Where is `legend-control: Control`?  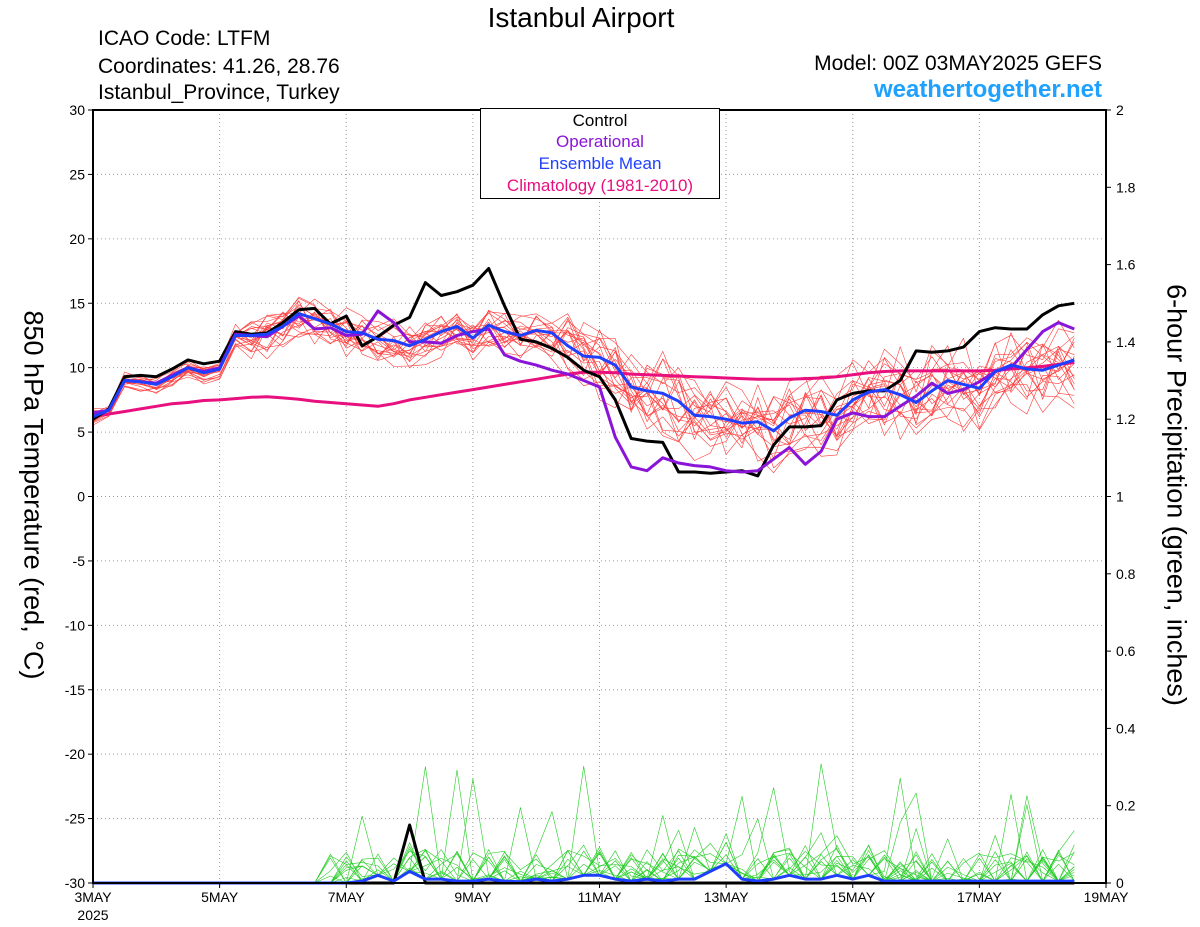 legend-control: Control is located at coordinates (600, 120).